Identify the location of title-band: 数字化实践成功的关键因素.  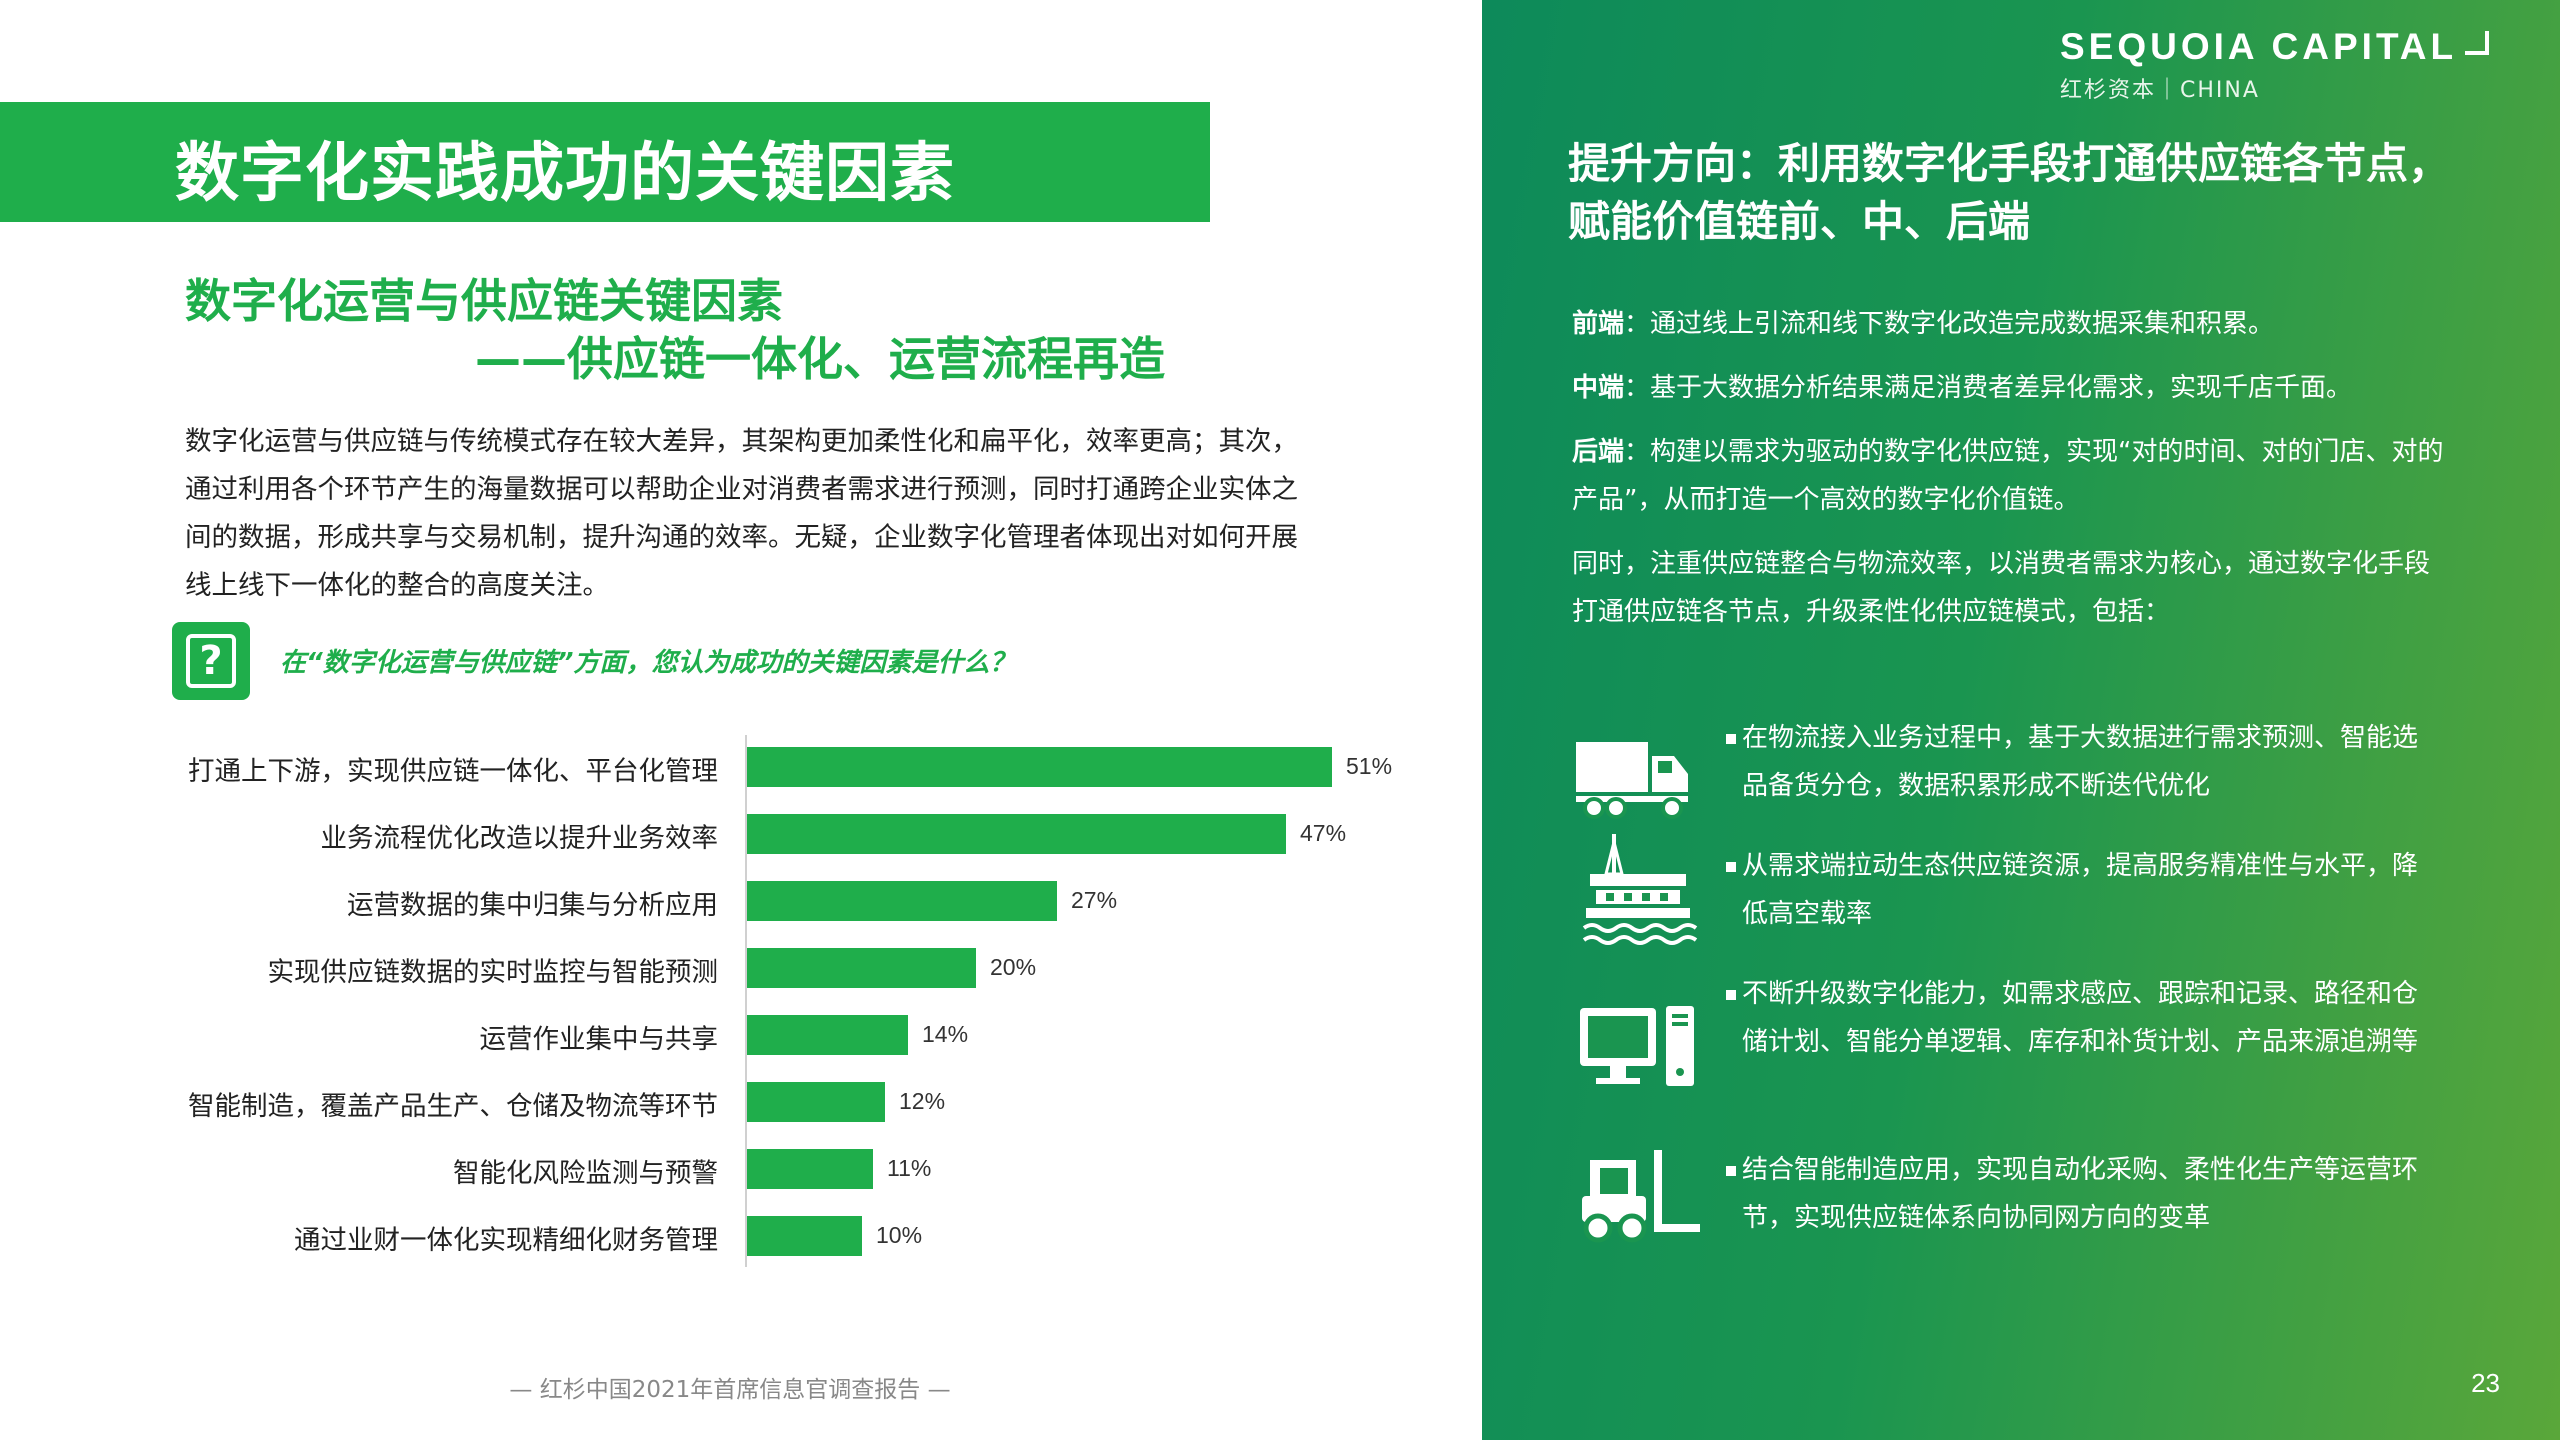
(605, 162).